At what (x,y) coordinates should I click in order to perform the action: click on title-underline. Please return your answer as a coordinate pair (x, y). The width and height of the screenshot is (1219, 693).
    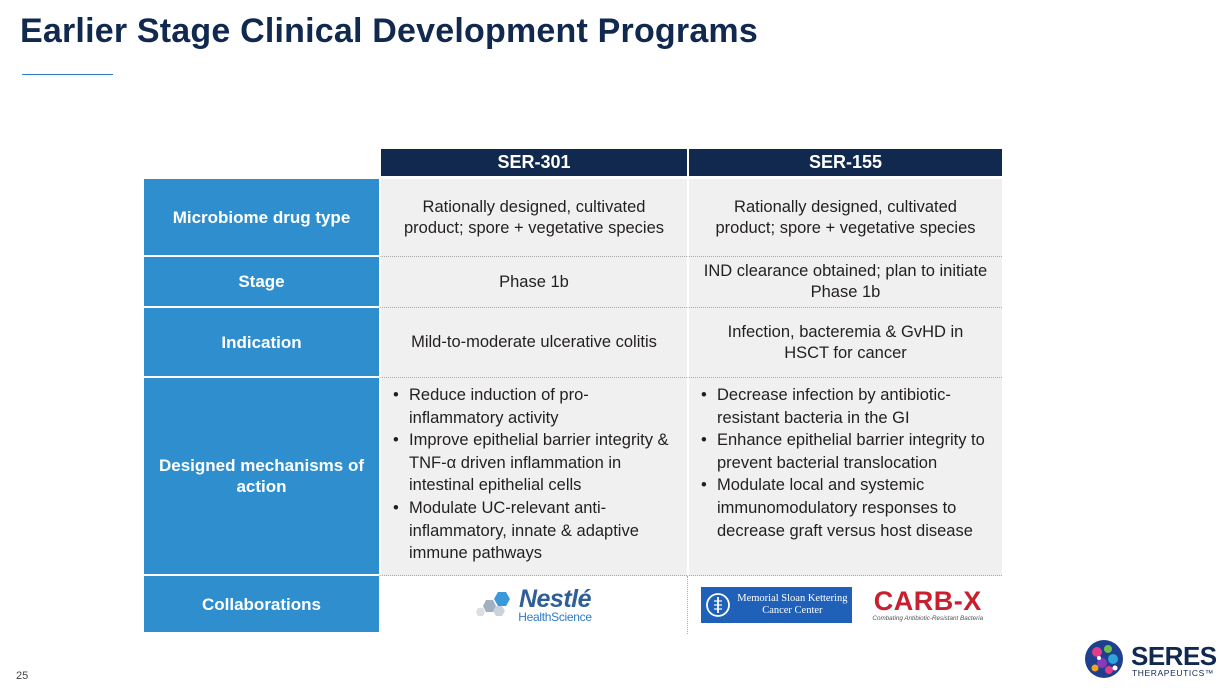
    Looking at the image, I should click on (67, 74).